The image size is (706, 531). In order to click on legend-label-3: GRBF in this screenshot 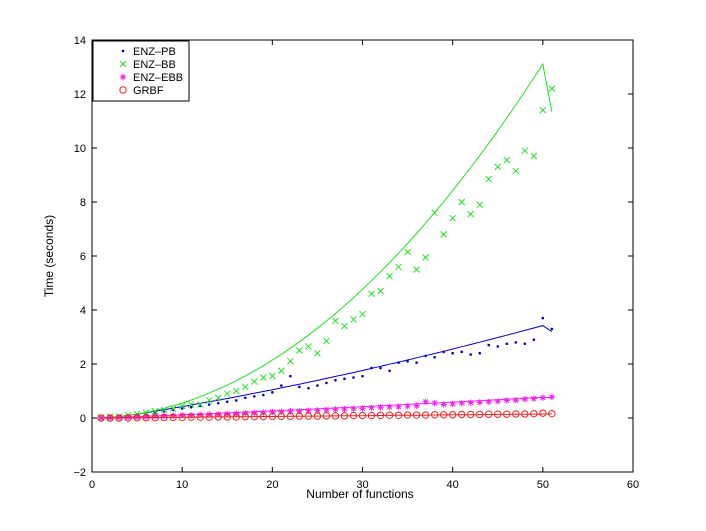, I will do `click(148, 91)`.